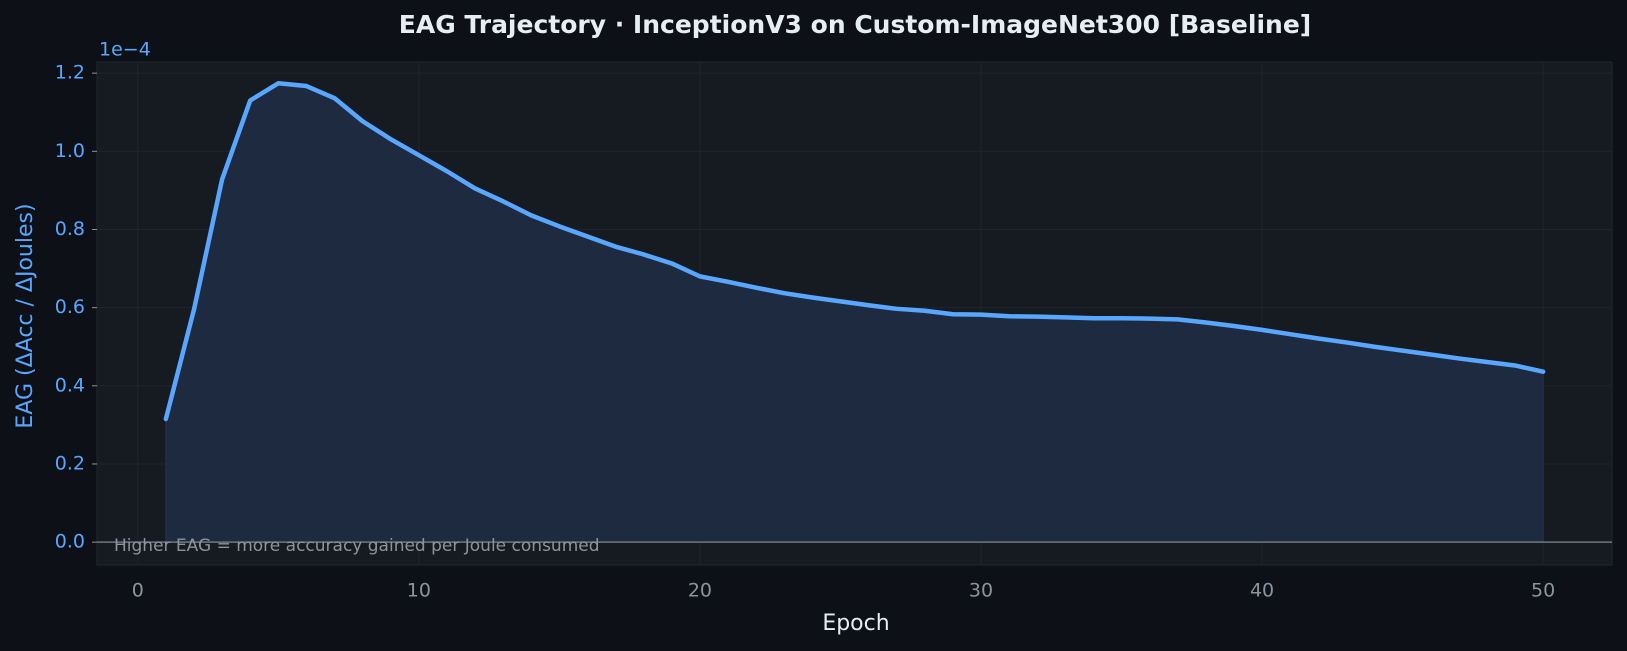 This screenshot has height=651, width=1627. What do you see at coordinates (70, 151) in the screenshot?
I see `y-tick-label: 1.0` at bounding box center [70, 151].